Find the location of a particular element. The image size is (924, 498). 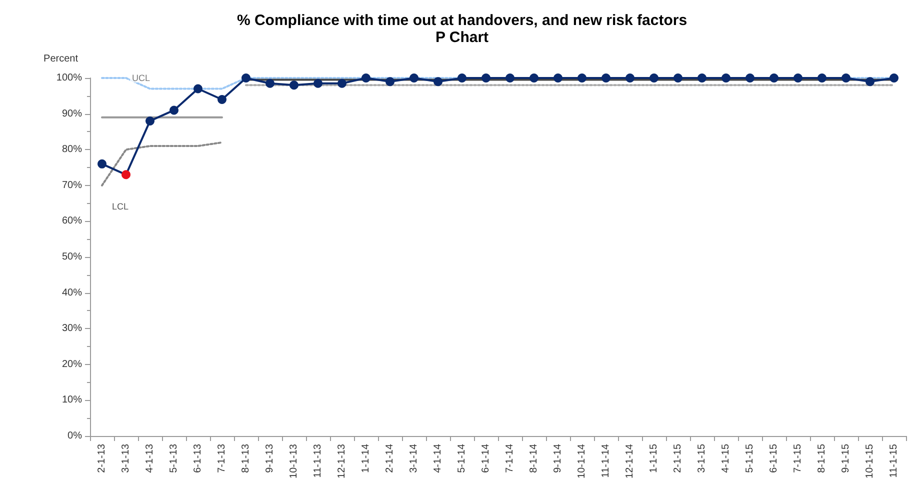

x-tick-label: 1-1-15 is located at coordinates (654, 458).